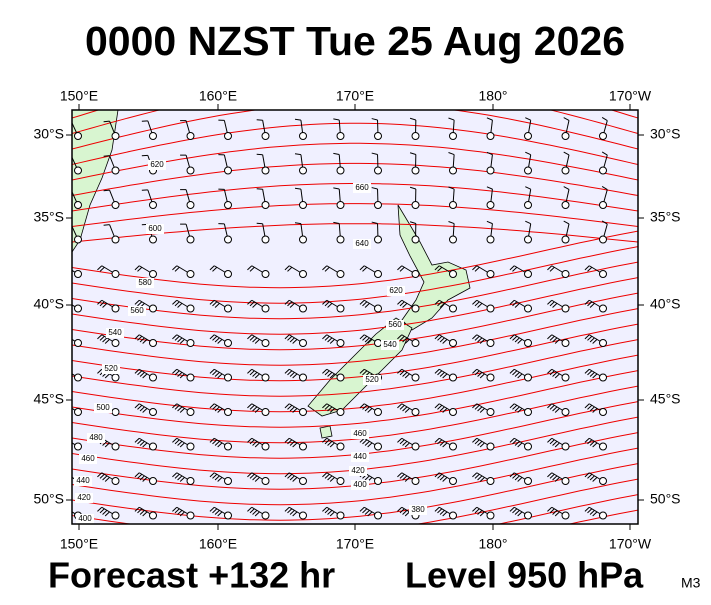  I want to click on contour-label: 520, so click(372, 379).